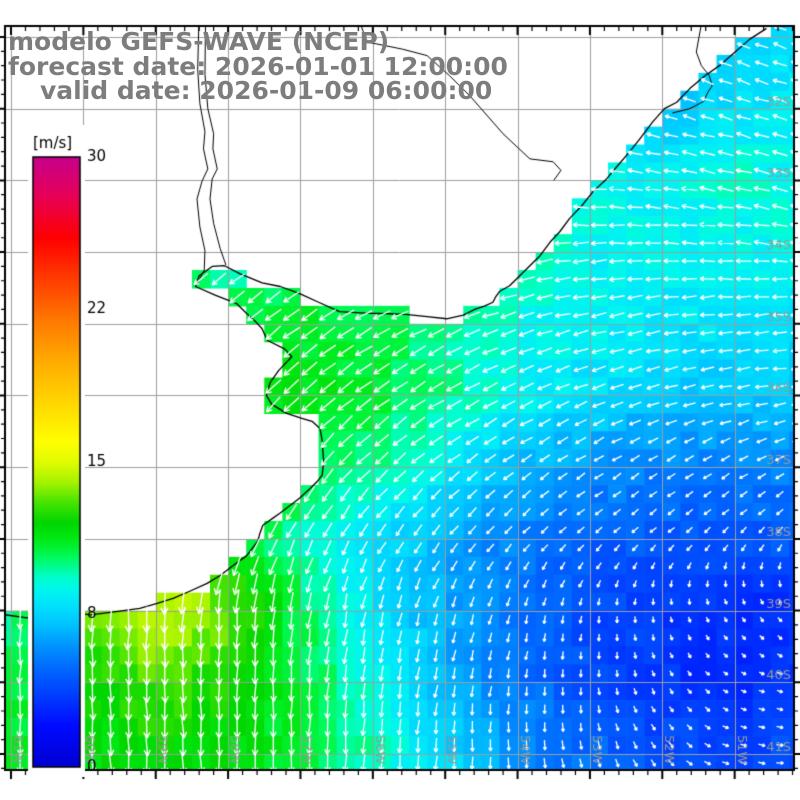 The width and height of the screenshot is (800, 800). What do you see at coordinates (266, 90) in the screenshot?
I see `valid-date-label: valid date: 2026-01-09 06:00:00` at bounding box center [266, 90].